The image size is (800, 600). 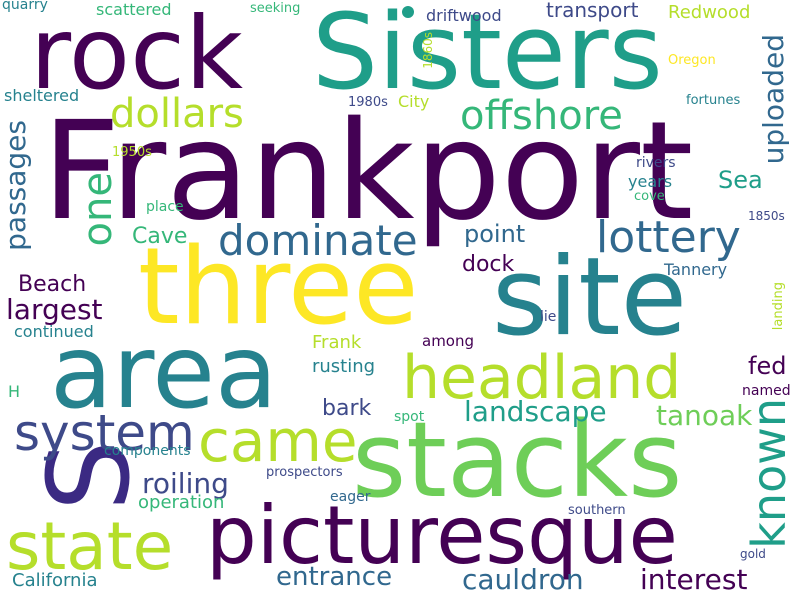 I want to click on word-site: site, so click(x=590, y=297).